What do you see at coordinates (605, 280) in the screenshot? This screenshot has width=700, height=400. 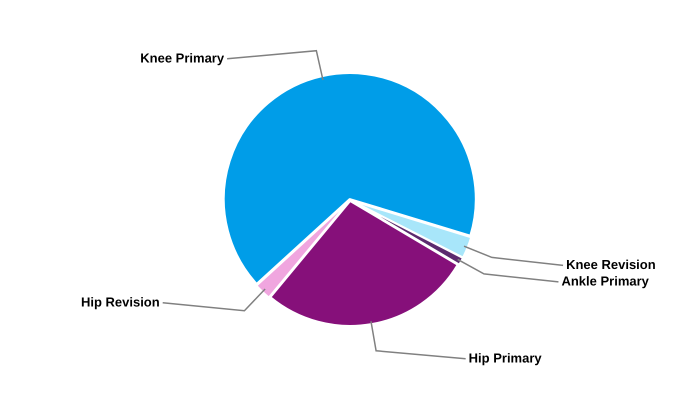 I see `slice-label: Ankle Primary` at bounding box center [605, 280].